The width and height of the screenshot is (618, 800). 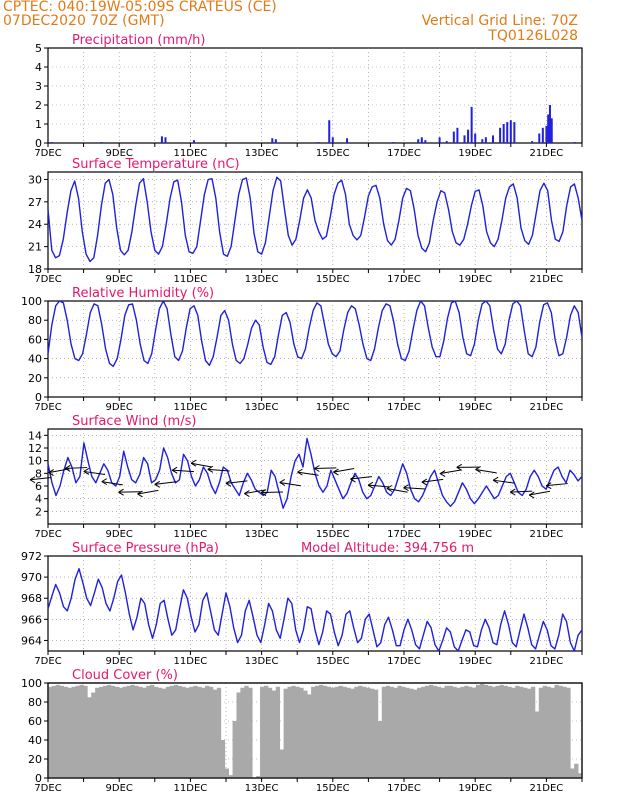 I want to click on pressure-title: Surface Pressure (hPa), so click(x=145, y=548).